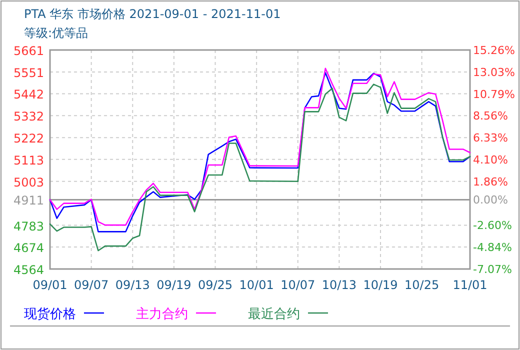  Describe the element at coordinates (215, 285) in the screenshot. I see `x-tick-label: 09/25` at that location.